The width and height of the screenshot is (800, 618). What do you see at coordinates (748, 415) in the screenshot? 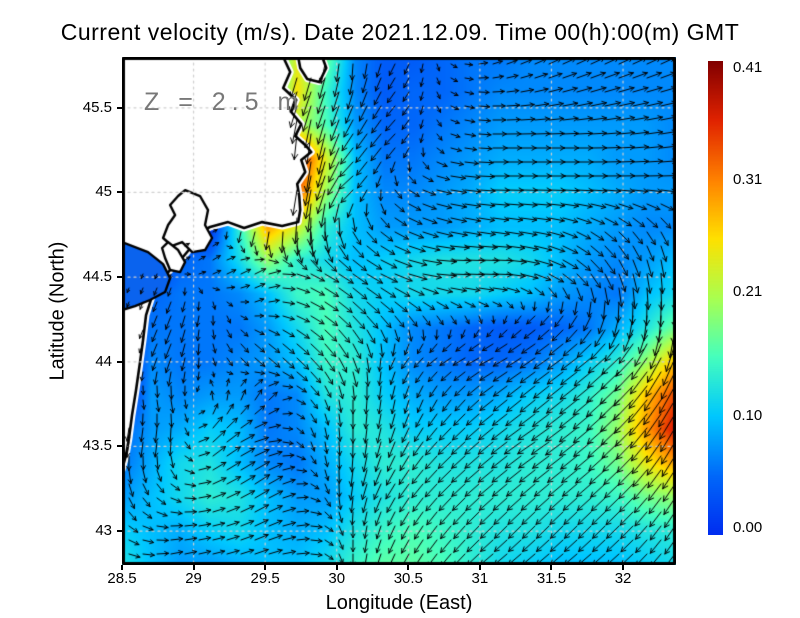
I see `colorbar-tick-label: 0.10` at bounding box center [748, 415].